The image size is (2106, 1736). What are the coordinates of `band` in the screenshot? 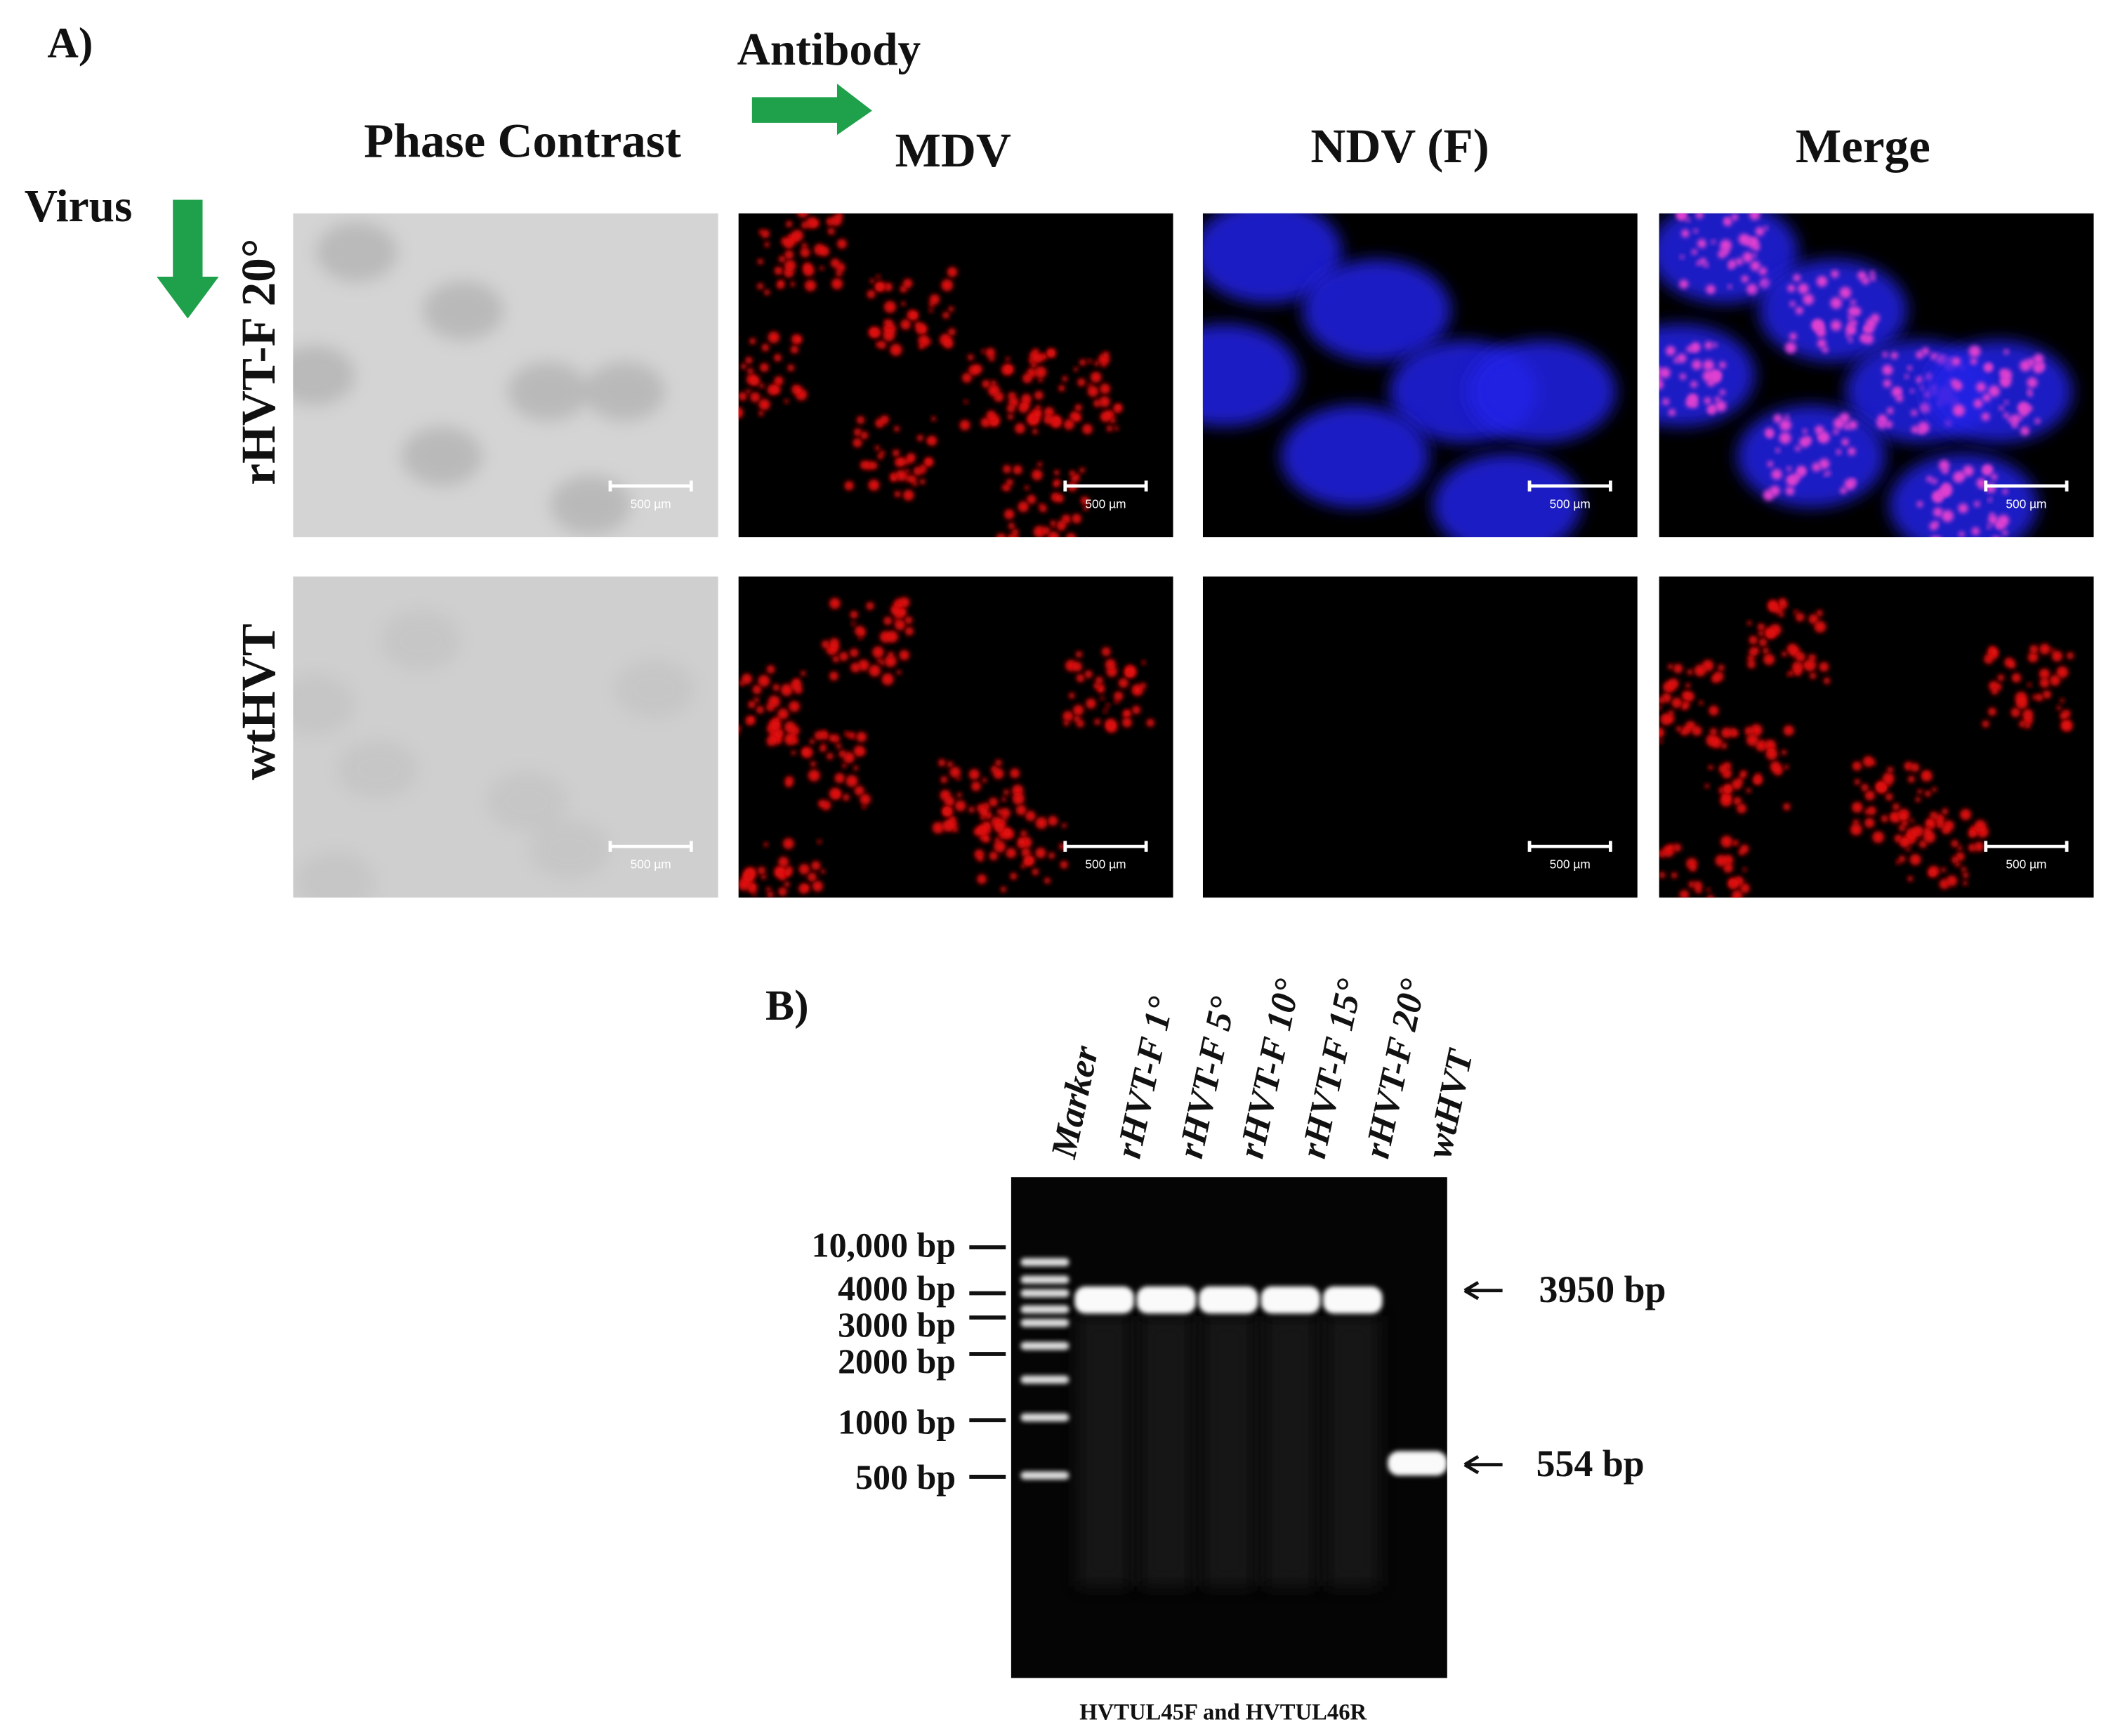 It's located at (1417, 1463).